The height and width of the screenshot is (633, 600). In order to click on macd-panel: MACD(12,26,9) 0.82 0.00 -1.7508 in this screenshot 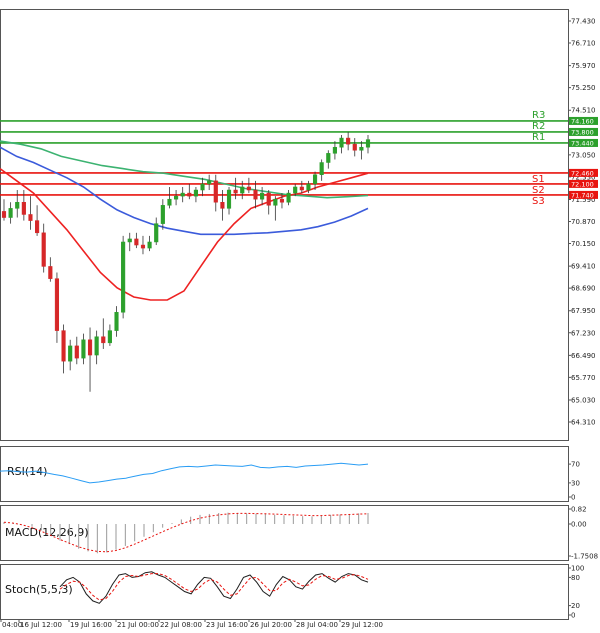, I will do `click(299, 533)`.